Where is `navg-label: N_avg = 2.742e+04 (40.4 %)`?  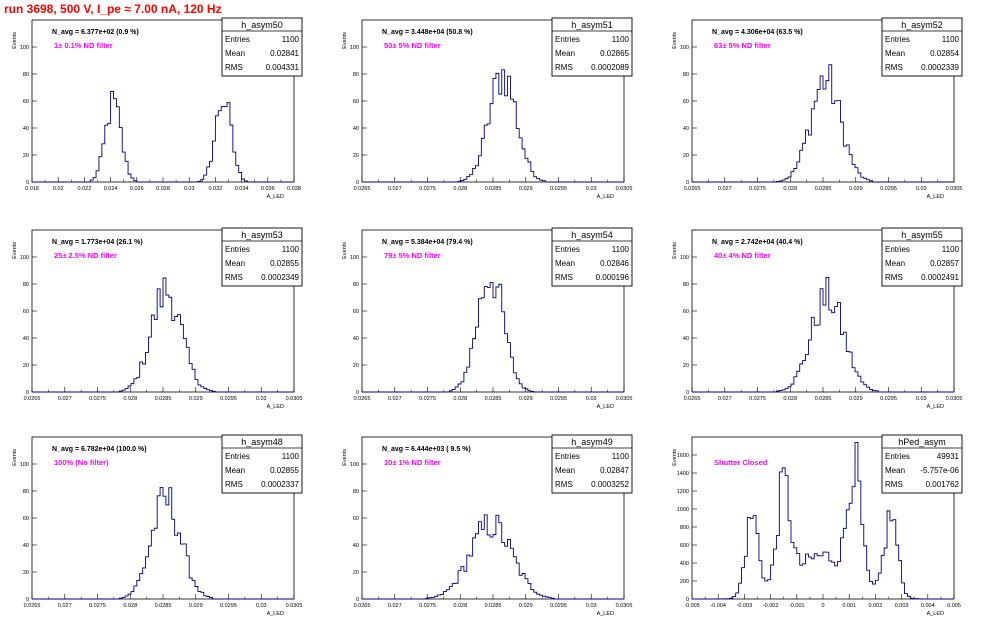
navg-label: N_avg = 2.742e+04 (40.4 %) is located at coordinates (757, 242).